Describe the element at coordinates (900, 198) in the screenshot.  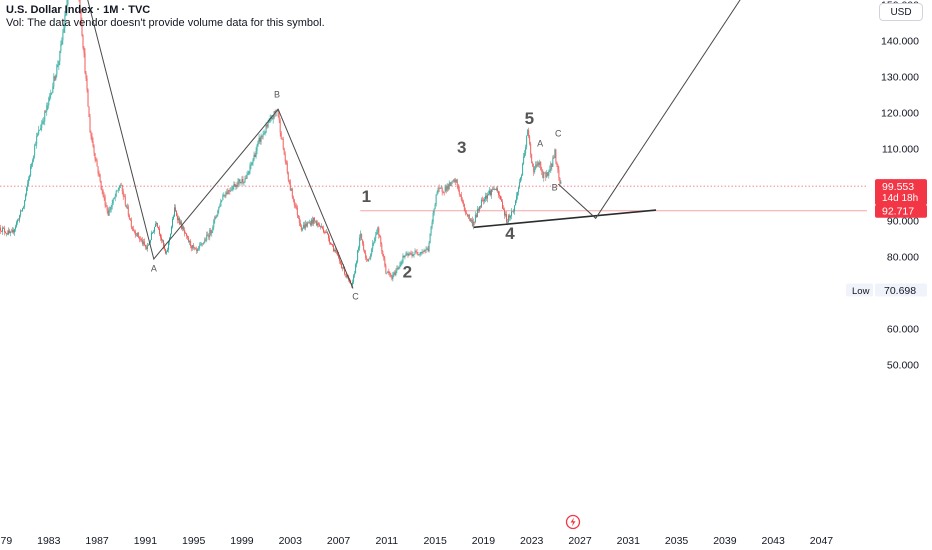
I see `bar-countdown: 14d 18h` at that location.